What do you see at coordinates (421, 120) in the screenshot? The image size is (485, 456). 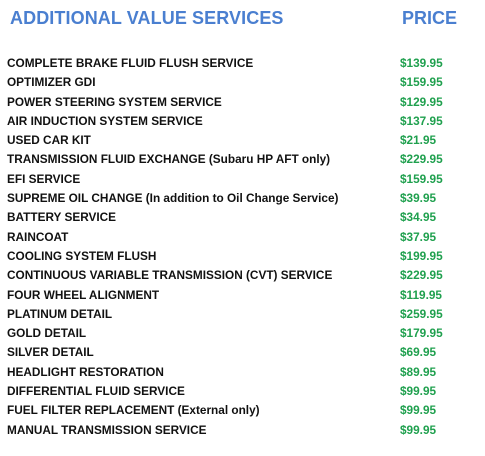 I see `service-price: $137.95` at bounding box center [421, 120].